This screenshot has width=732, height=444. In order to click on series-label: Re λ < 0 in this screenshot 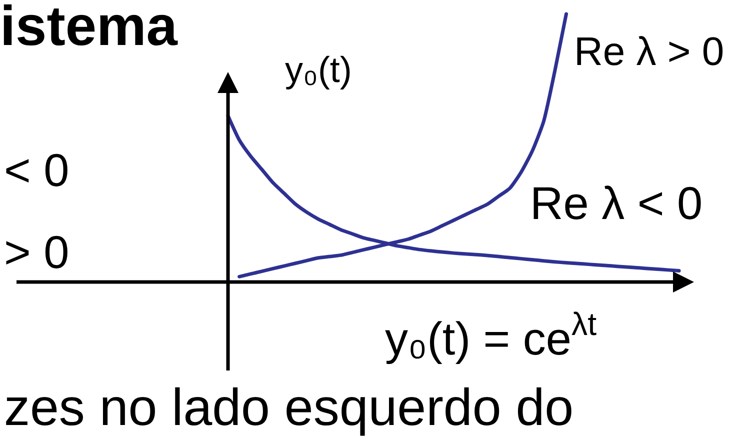, I will do `click(616, 203)`.